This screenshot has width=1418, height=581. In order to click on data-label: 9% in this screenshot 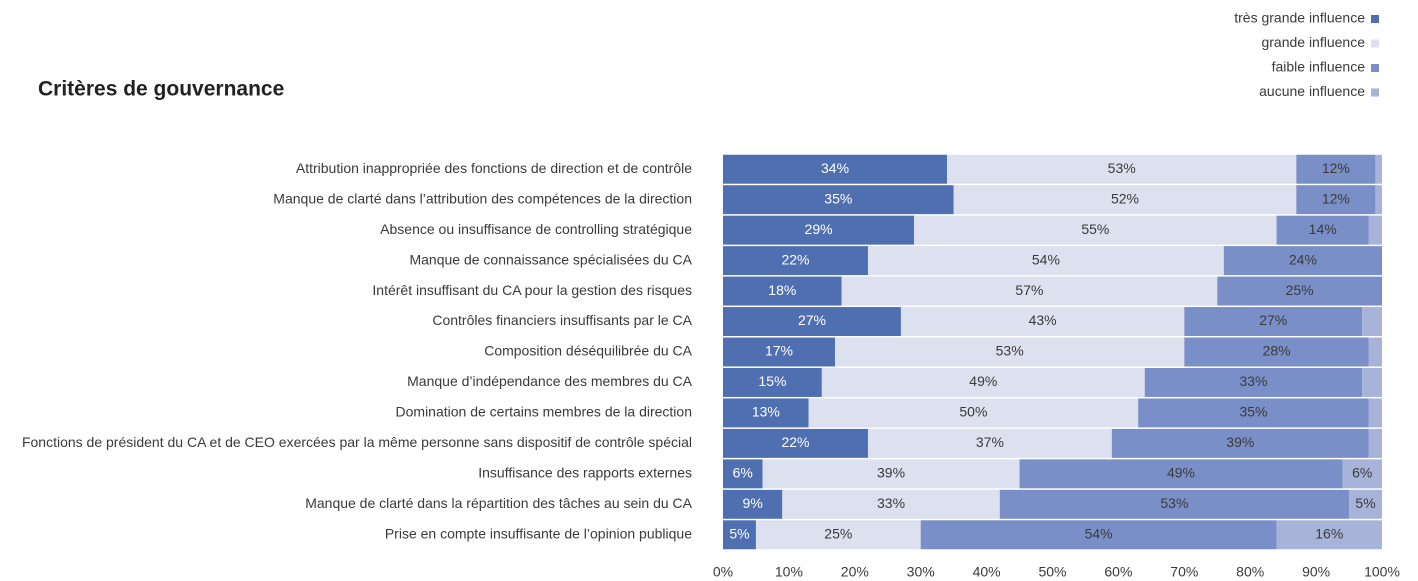, I will do `click(753, 503)`.